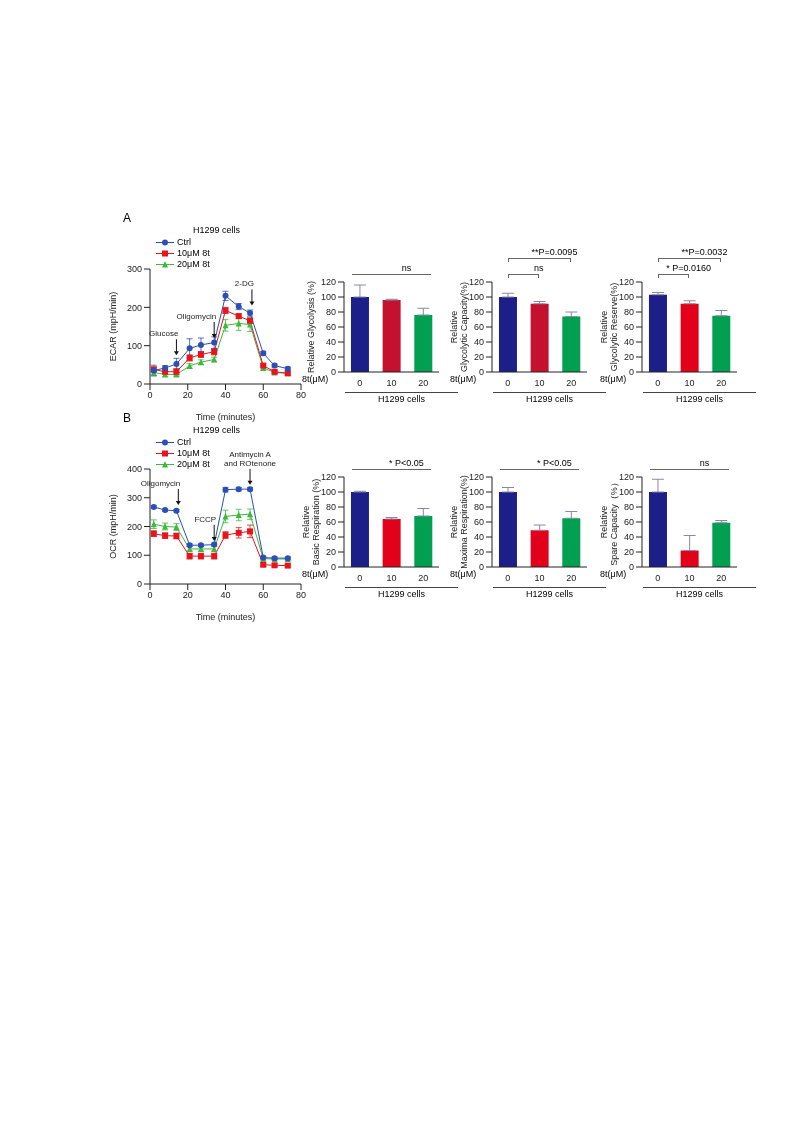 This screenshot has height=1123, width=793. What do you see at coordinates (704, 252) in the screenshot?
I see `text: **P=0.0032` at bounding box center [704, 252].